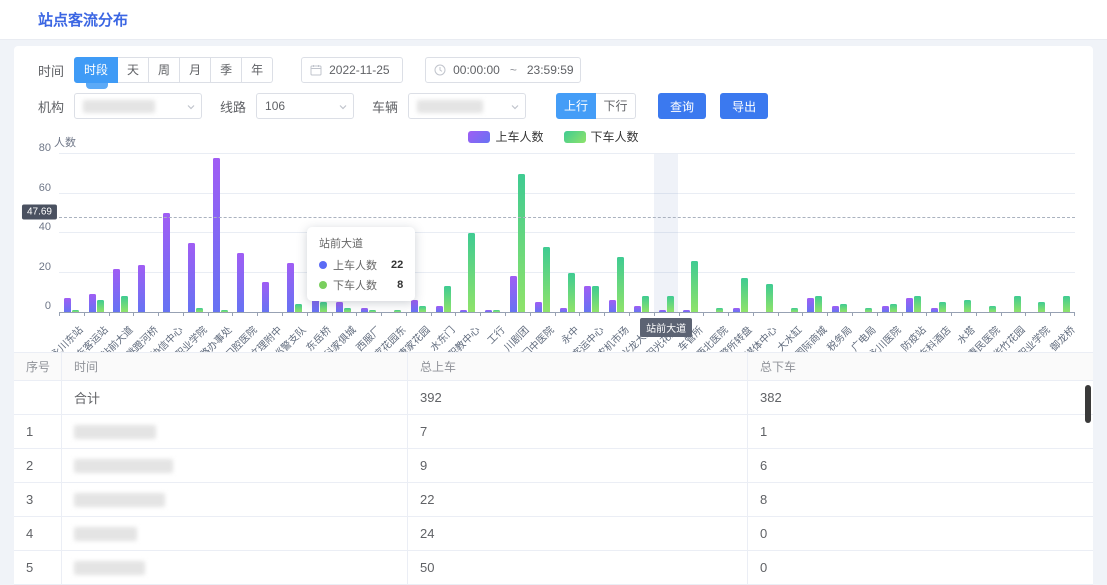 The image size is (1107, 585). I want to click on bar-alighting-东岳桥, so click(323, 307).